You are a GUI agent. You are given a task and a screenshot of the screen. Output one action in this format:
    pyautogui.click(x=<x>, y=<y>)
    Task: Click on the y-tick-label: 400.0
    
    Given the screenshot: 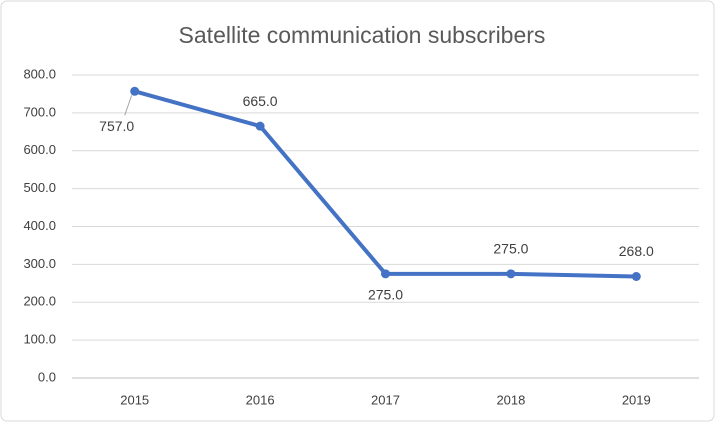 What is the action you would take?
    pyautogui.click(x=39, y=225)
    